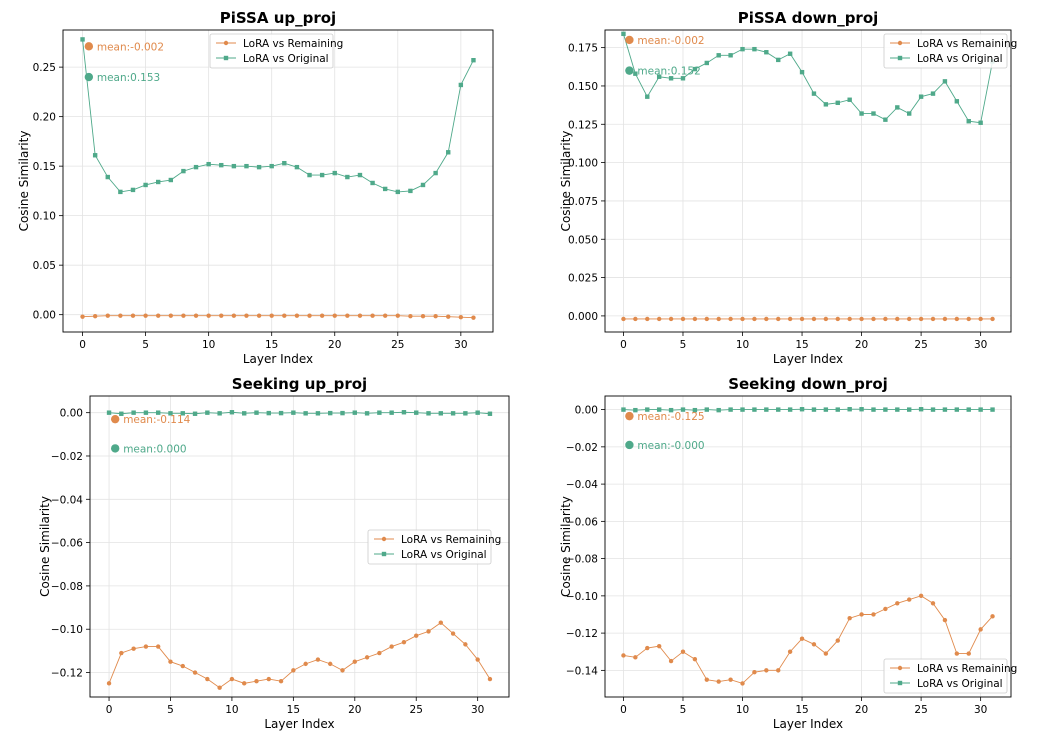  I want to click on x-tick-label: 30, so click(460, 345).